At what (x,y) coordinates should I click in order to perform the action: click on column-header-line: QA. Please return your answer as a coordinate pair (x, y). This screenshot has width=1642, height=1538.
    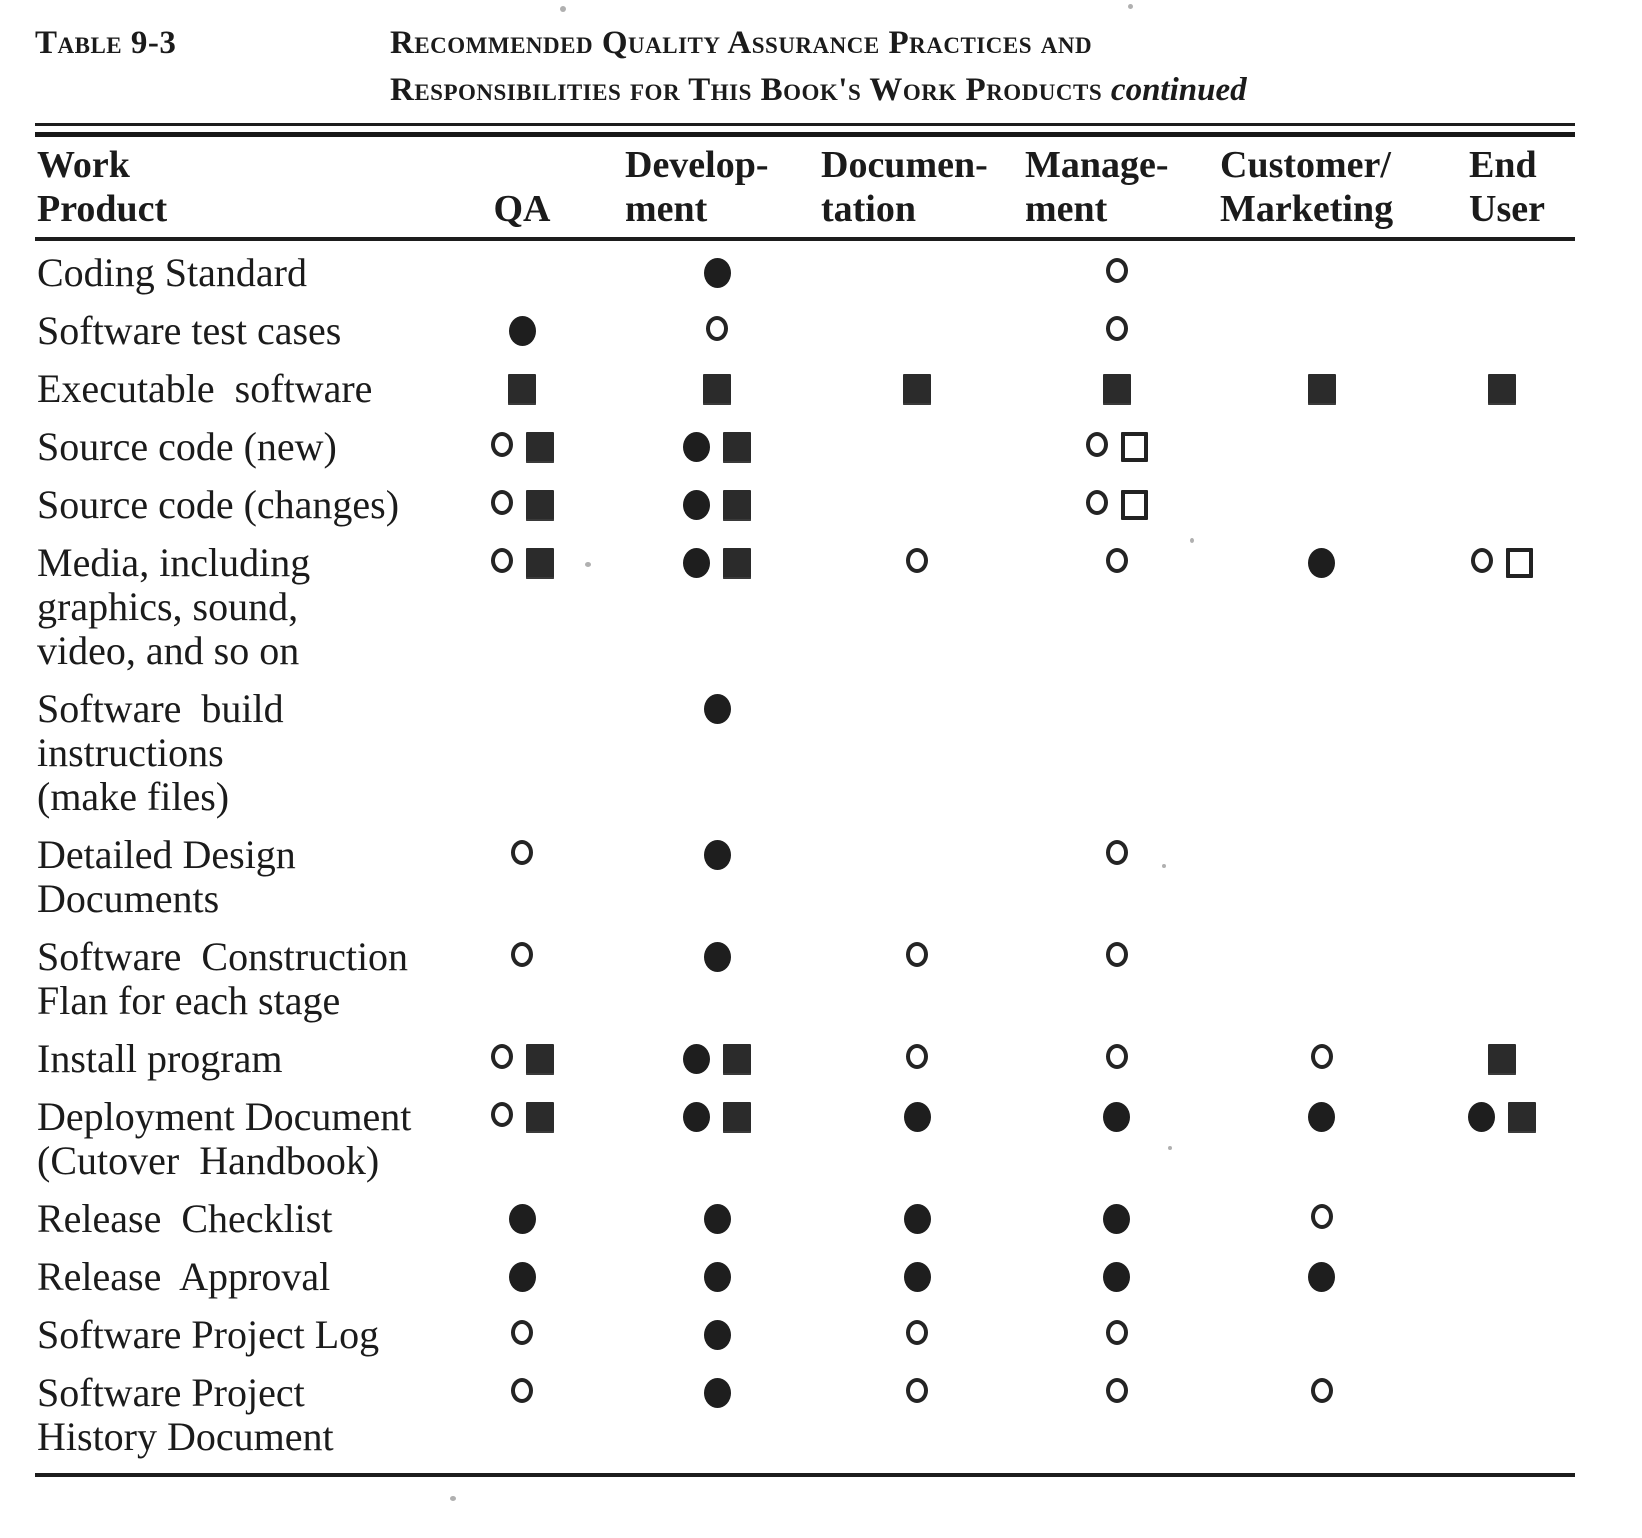
    Looking at the image, I should click on (522, 209).